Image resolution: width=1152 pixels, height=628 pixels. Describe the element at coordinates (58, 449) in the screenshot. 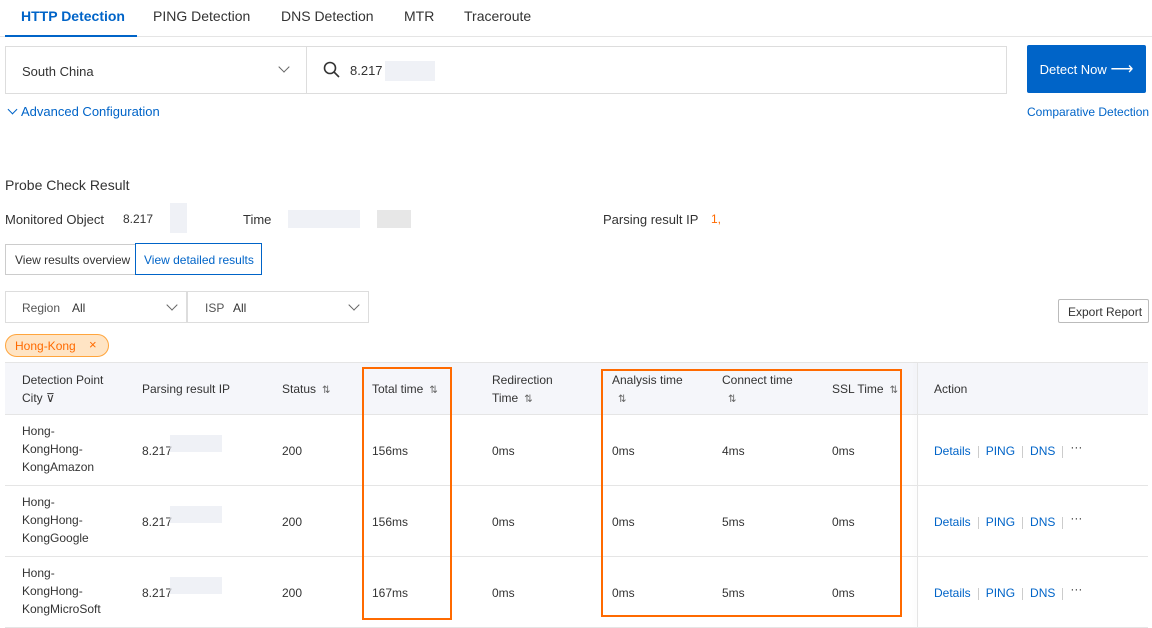

I see `cell-city: Hong- KongHong- KongAmazon` at that location.